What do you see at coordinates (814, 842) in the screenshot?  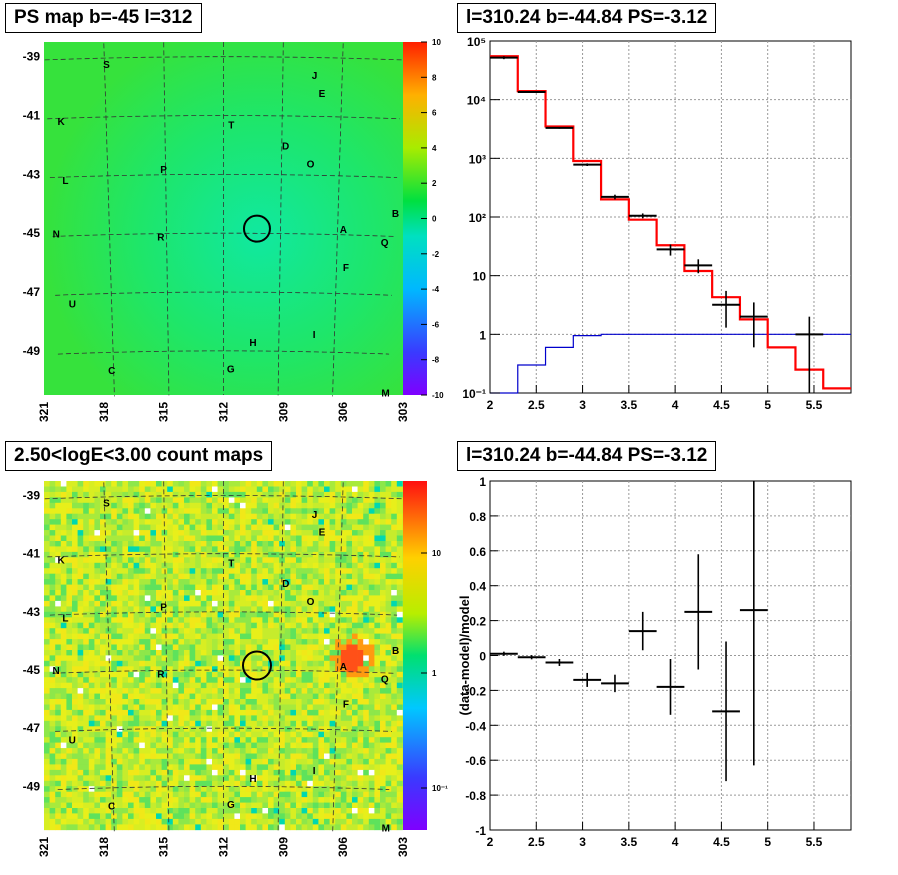 I see `x-tick-label: 5.5` at bounding box center [814, 842].